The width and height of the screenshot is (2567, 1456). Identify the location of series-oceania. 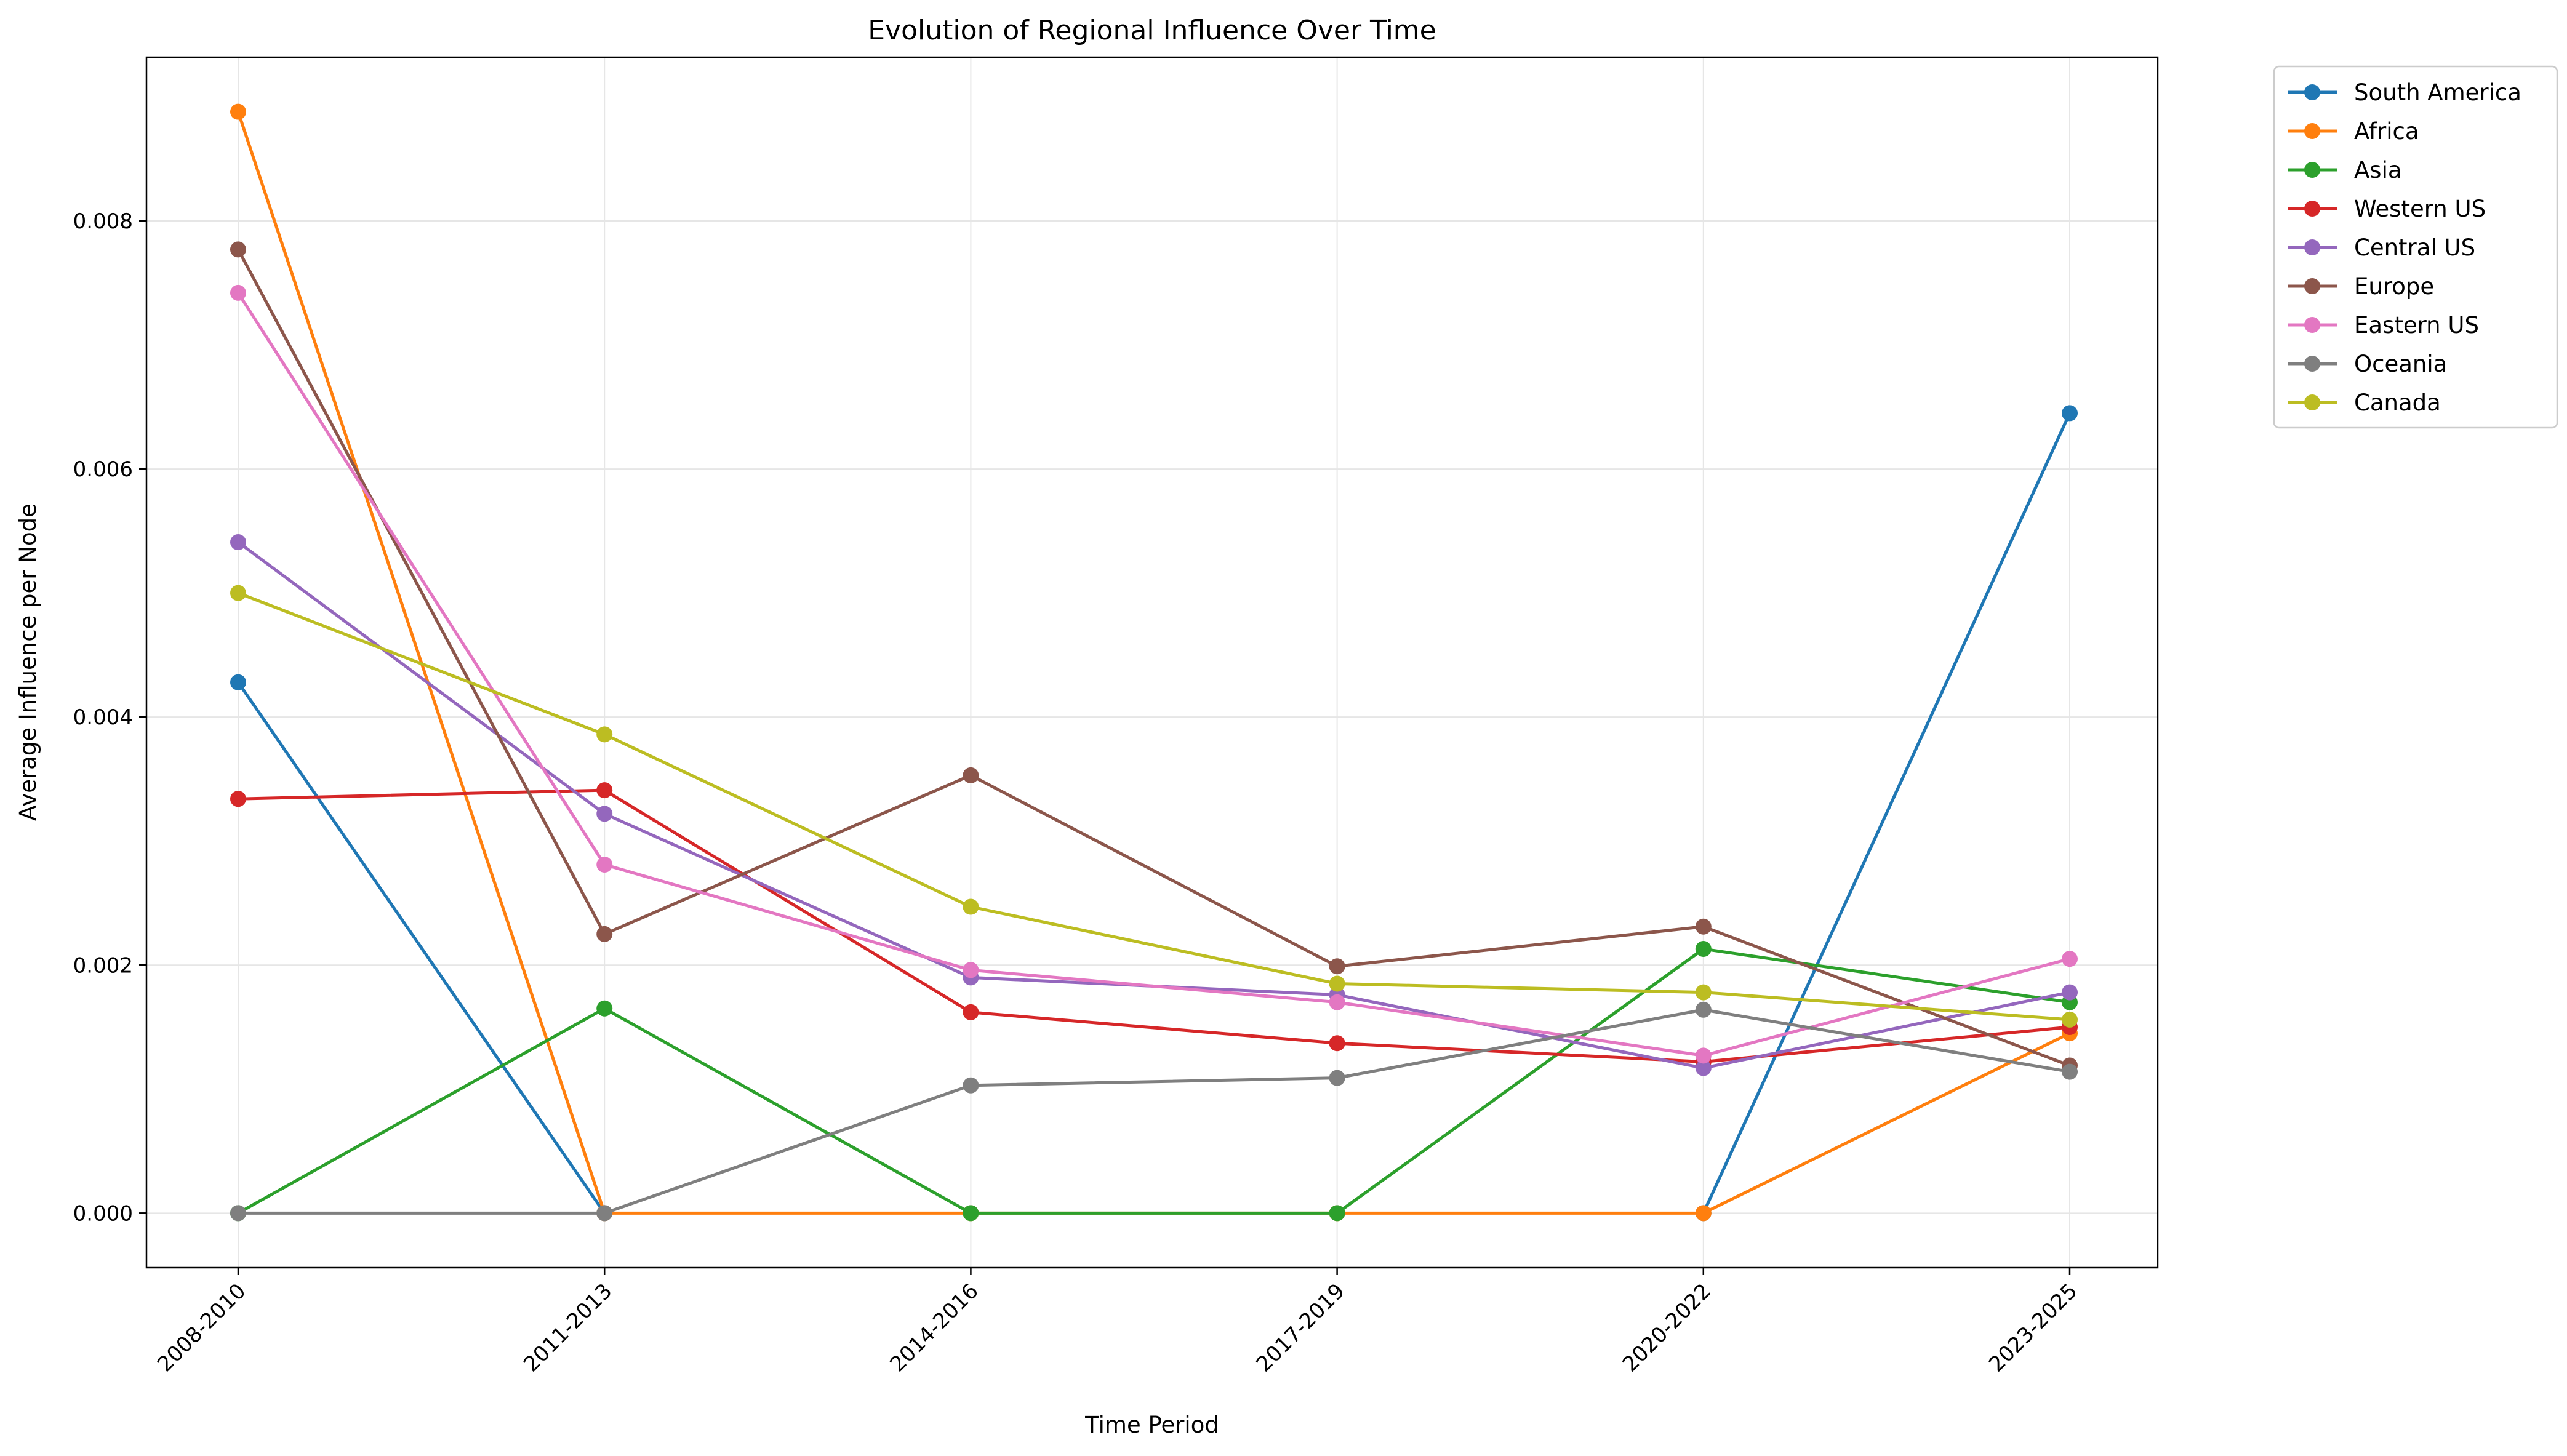
(1154, 1111).